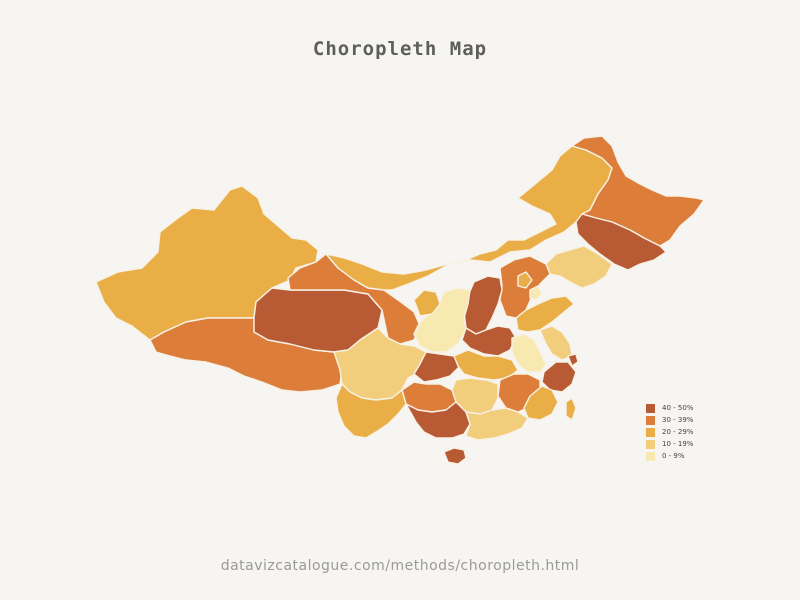  I want to click on region-jiangsu: Jiangsu, so click(556, 343).